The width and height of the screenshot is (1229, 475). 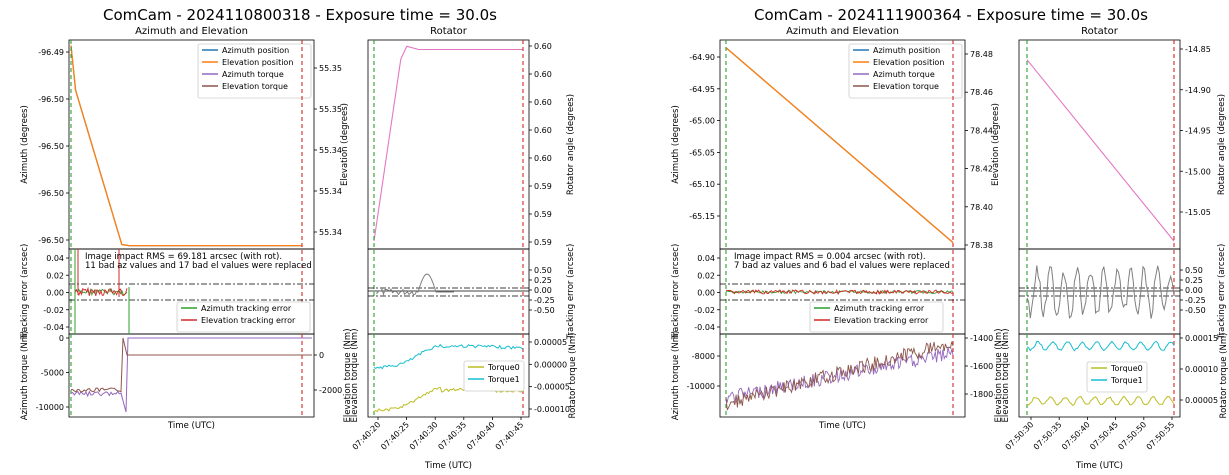 What do you see at coordinates (1099, 375) in the screenshot?
I see `rot-torque-axes` at bounding box center [1099, 375].